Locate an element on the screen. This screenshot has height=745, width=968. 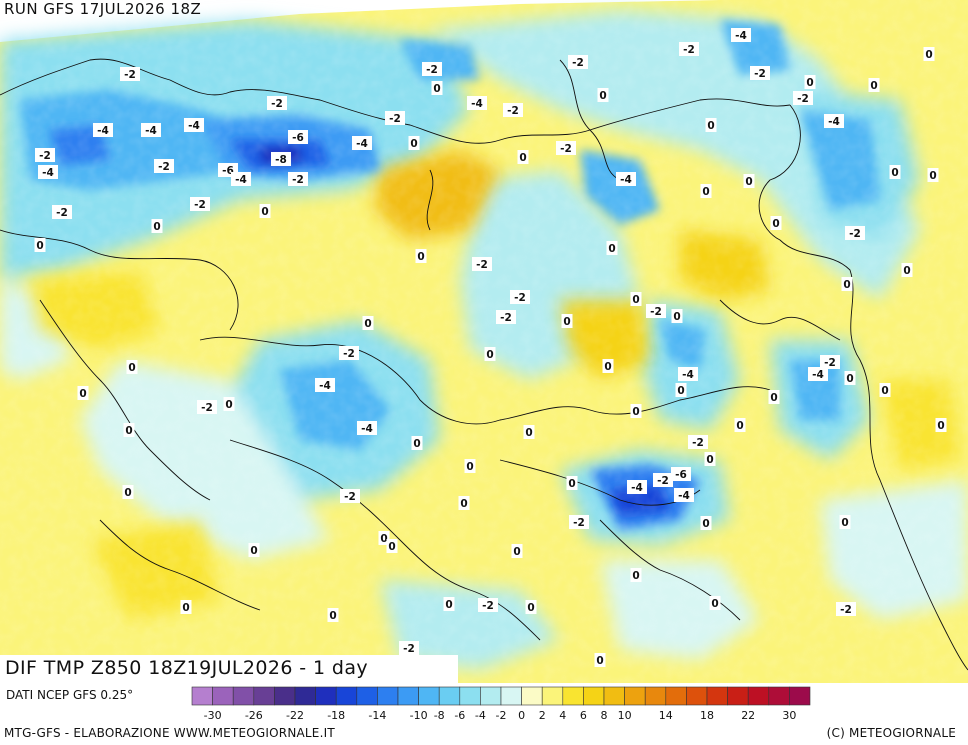
legend-tick-label: 30 is located at coordinates (789, 715).